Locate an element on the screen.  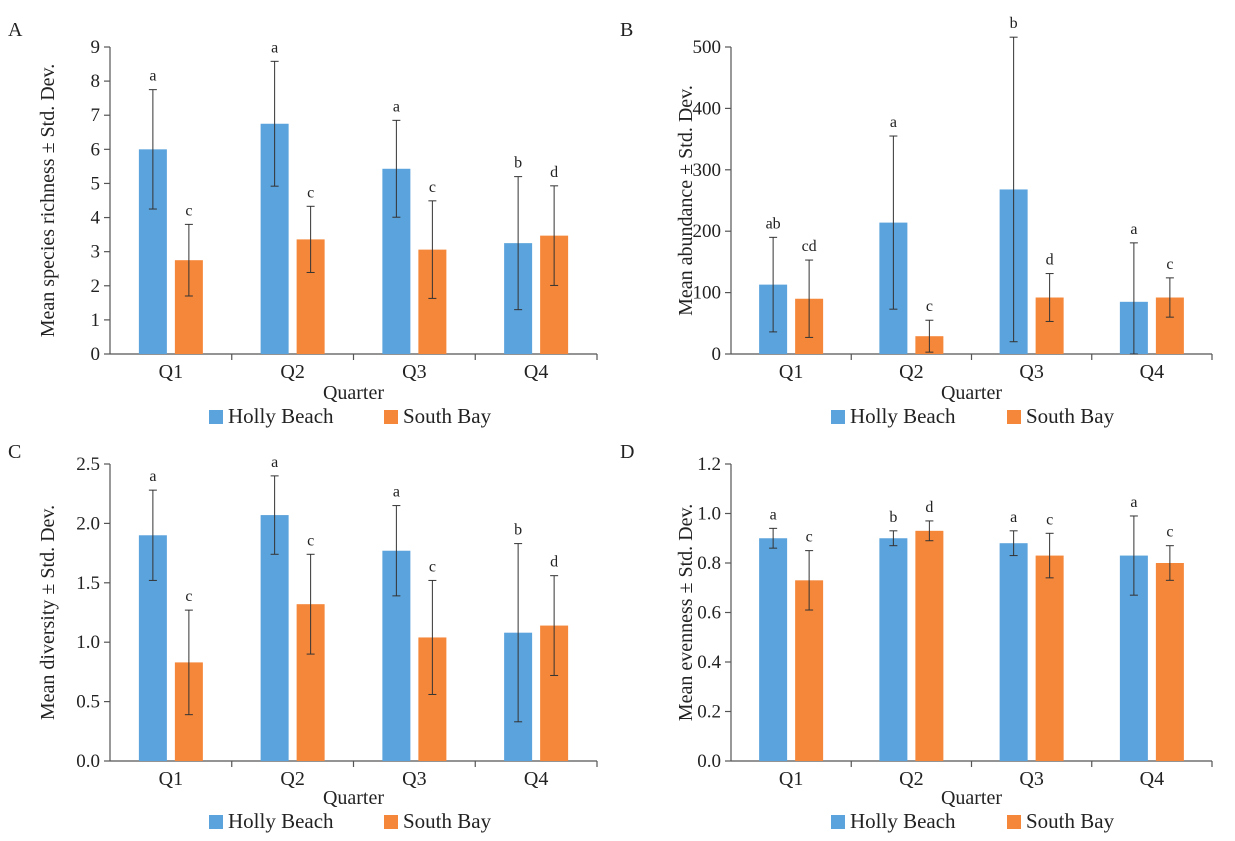
y-tick-label: 0.4 is located at coordinates (709, 662).